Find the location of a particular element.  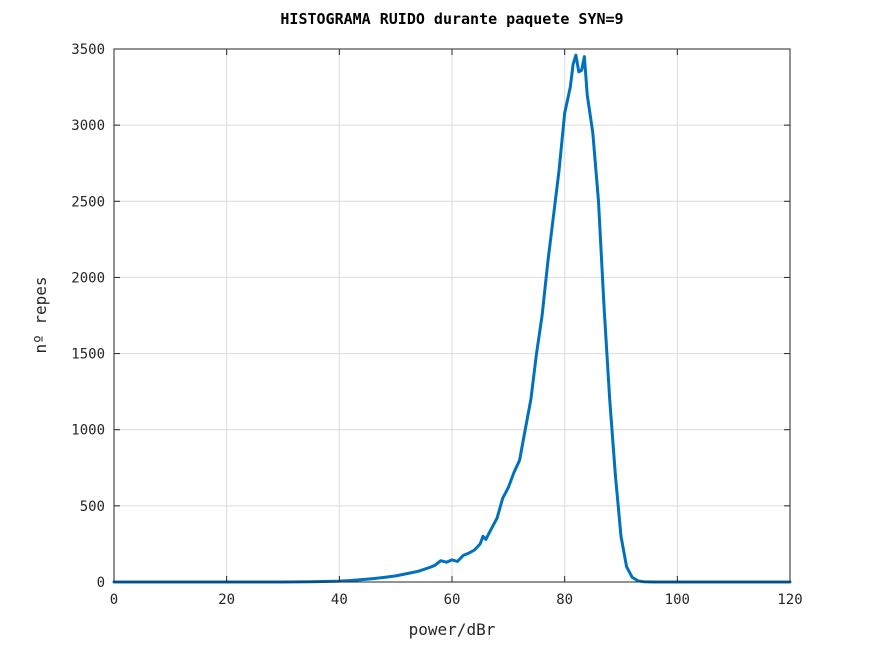

y-tick-label: 1000 is located at coordinates (88, 431).